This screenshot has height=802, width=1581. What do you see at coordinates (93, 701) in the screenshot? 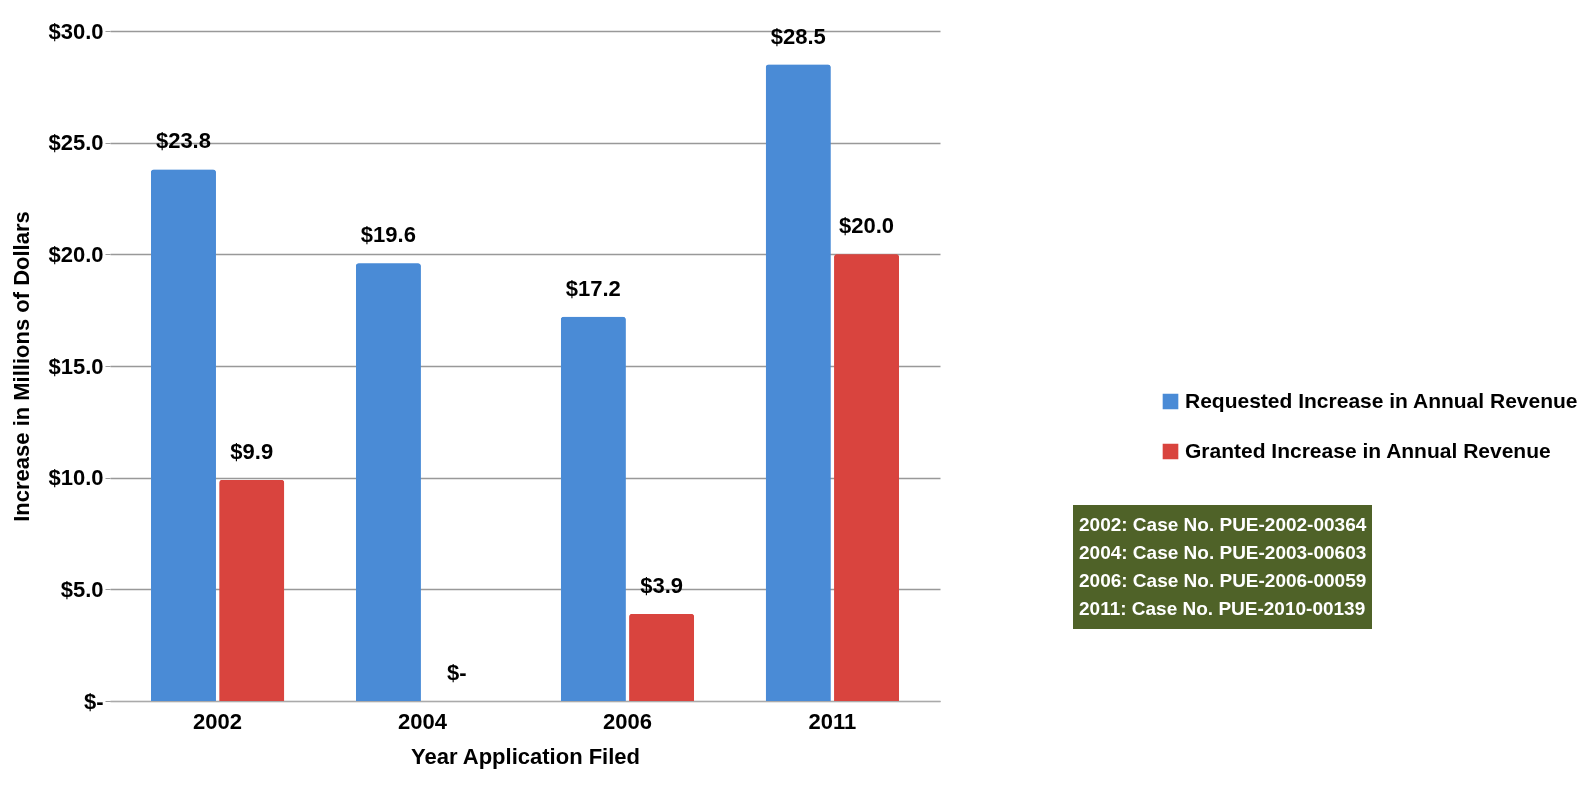
I see `y-tick-label: $-` at bounding box center [93, 701].